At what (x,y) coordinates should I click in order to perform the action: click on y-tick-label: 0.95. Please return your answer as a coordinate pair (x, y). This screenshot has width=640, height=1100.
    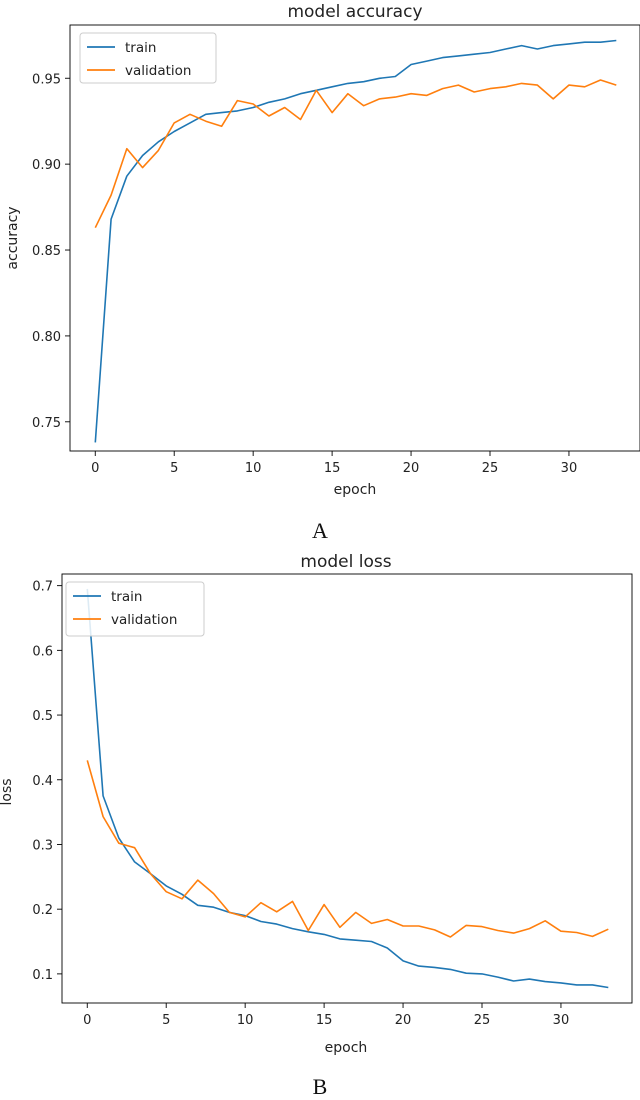
    Looking at the image, I should click on (46, 79).